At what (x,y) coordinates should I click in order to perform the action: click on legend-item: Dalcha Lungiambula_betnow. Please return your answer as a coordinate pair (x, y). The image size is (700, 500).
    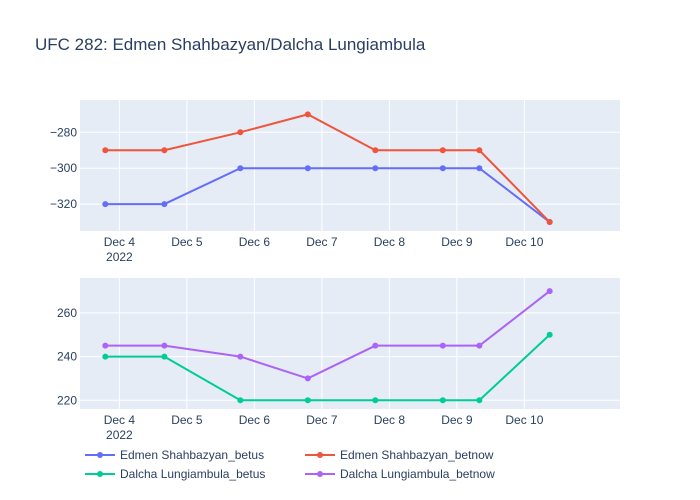
    Looking at the image, I should click on (400, 474).